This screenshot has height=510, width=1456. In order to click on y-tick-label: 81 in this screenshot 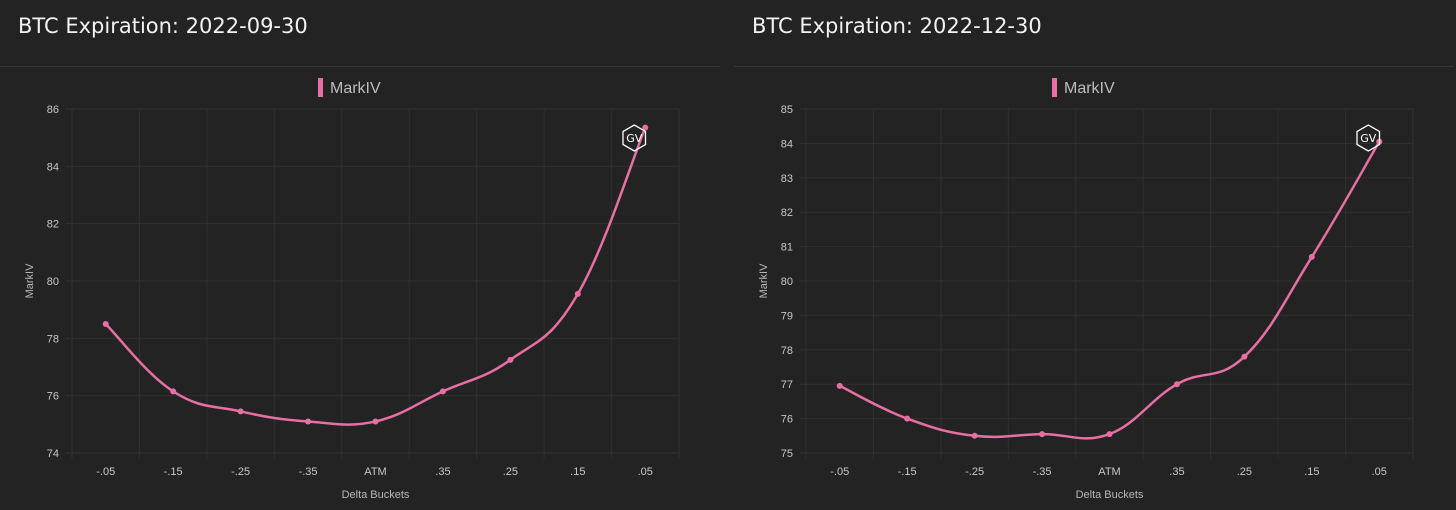, I will do `click(787, 248)`.